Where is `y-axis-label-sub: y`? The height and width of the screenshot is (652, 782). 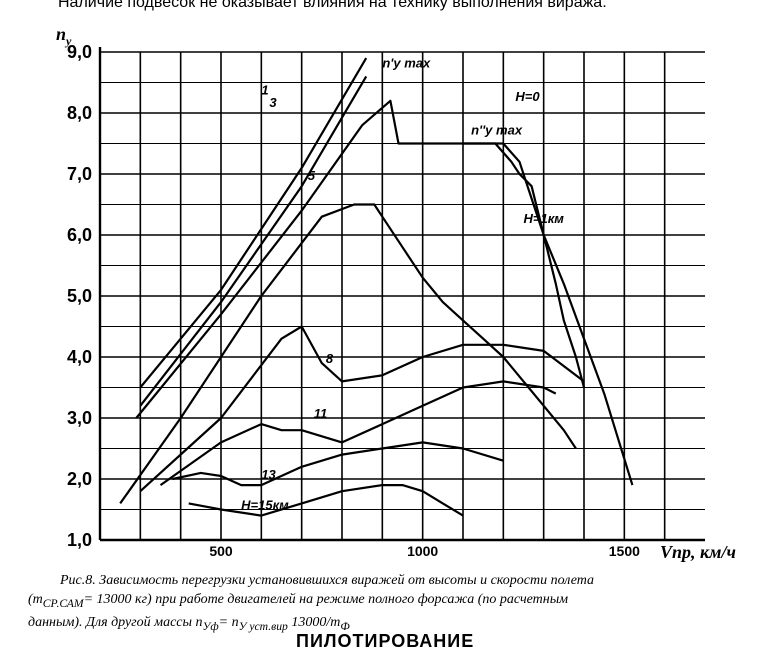
y-axis-label-sub: y is located at coordinates (68, 41).